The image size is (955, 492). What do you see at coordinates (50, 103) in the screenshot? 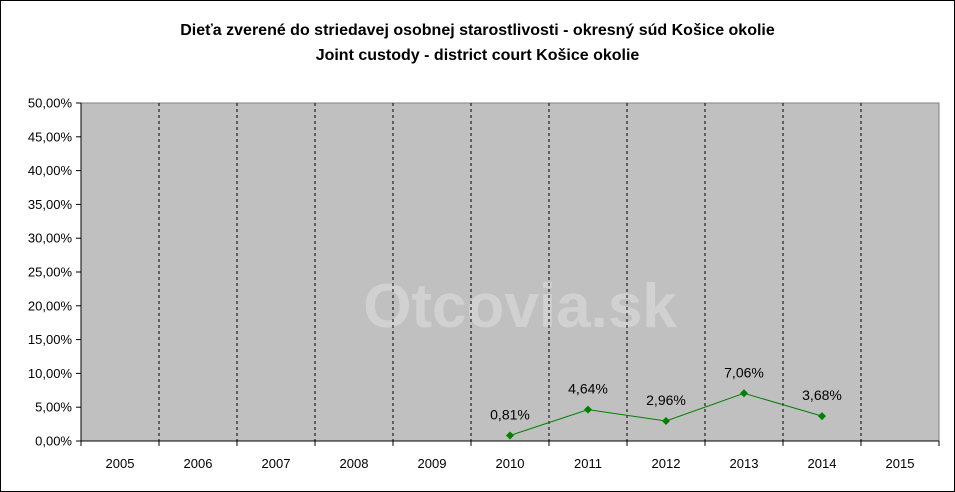
I see `y-tick-label: 50,00%` at bounding box center [50, 103].